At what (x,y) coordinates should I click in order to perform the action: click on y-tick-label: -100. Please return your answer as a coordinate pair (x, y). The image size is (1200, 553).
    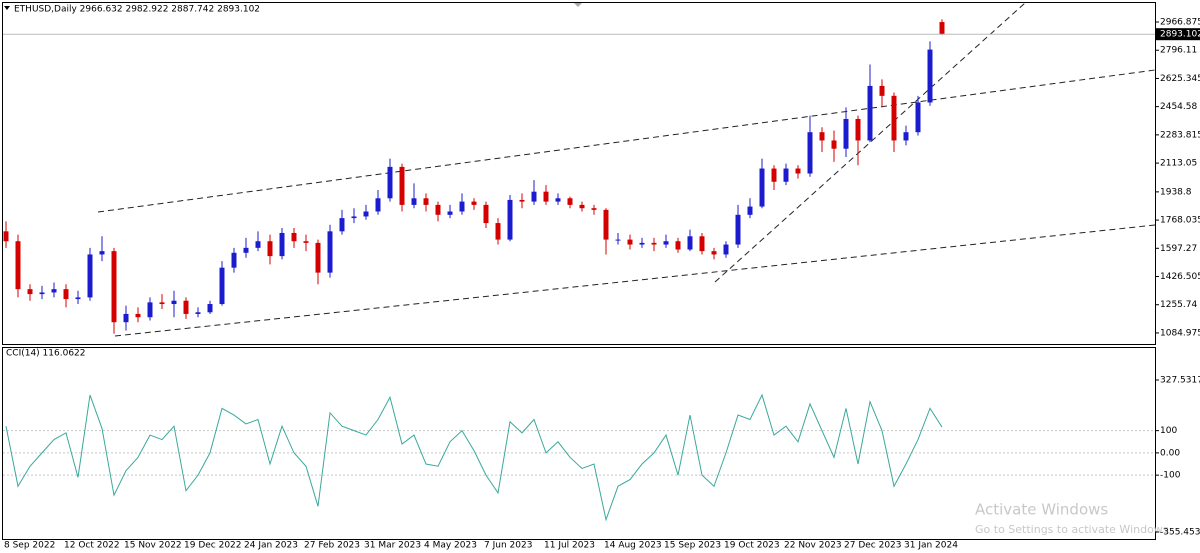
    Looking at the image, I should click on (1170, 476).